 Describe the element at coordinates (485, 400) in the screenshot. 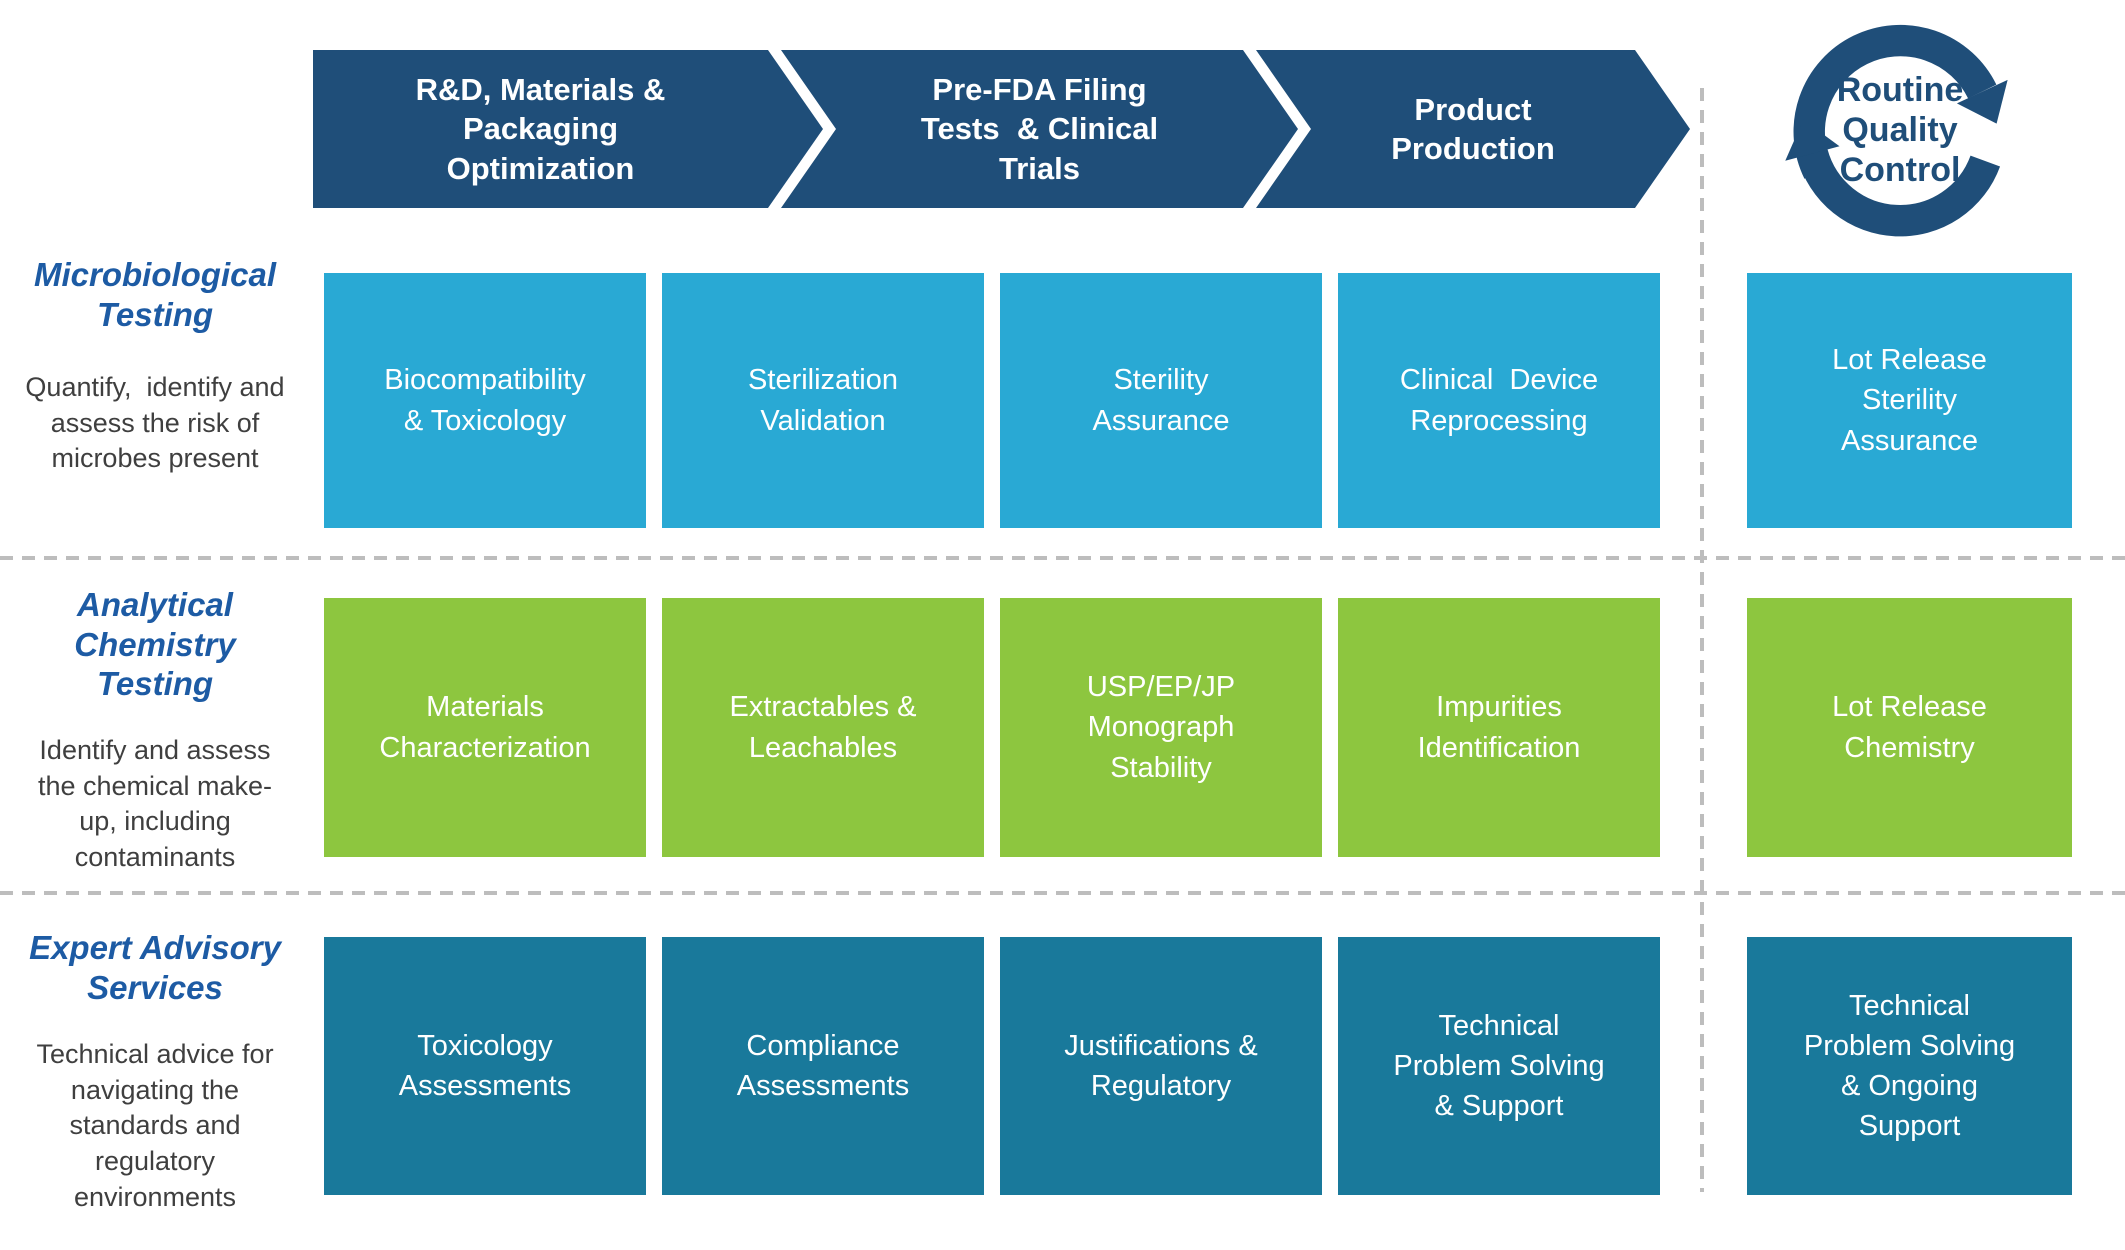

I see `biocompatibility-toxicology-cell: Biocompatibility & Toxicology` at that location.